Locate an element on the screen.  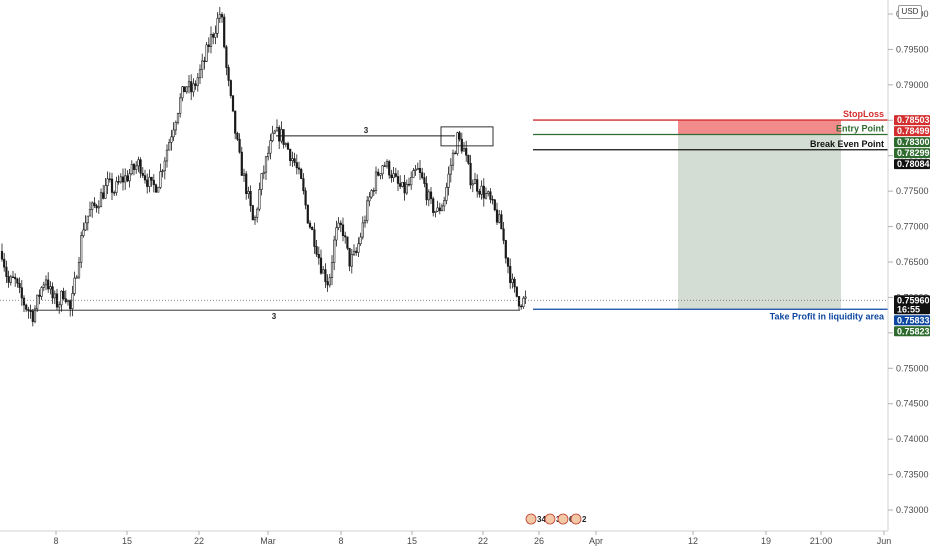
reward-zone is located at coordinates (759, 222).